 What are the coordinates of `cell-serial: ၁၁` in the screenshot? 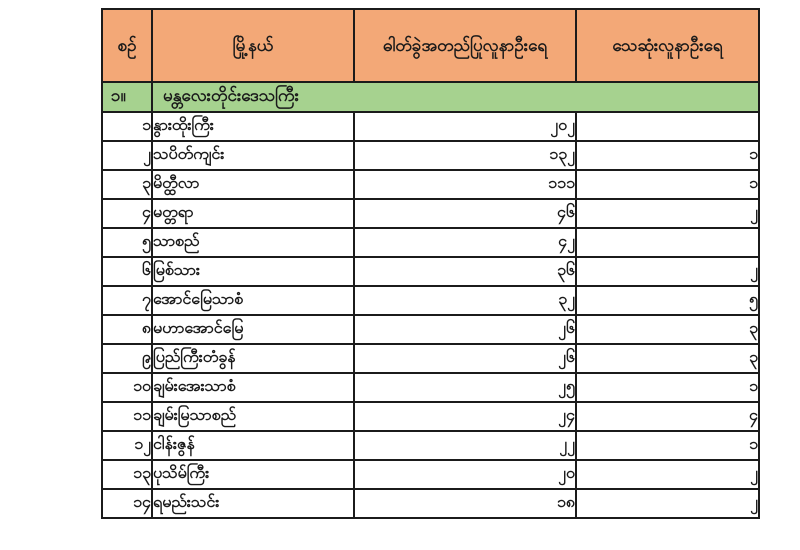 It's located at (127, 416).